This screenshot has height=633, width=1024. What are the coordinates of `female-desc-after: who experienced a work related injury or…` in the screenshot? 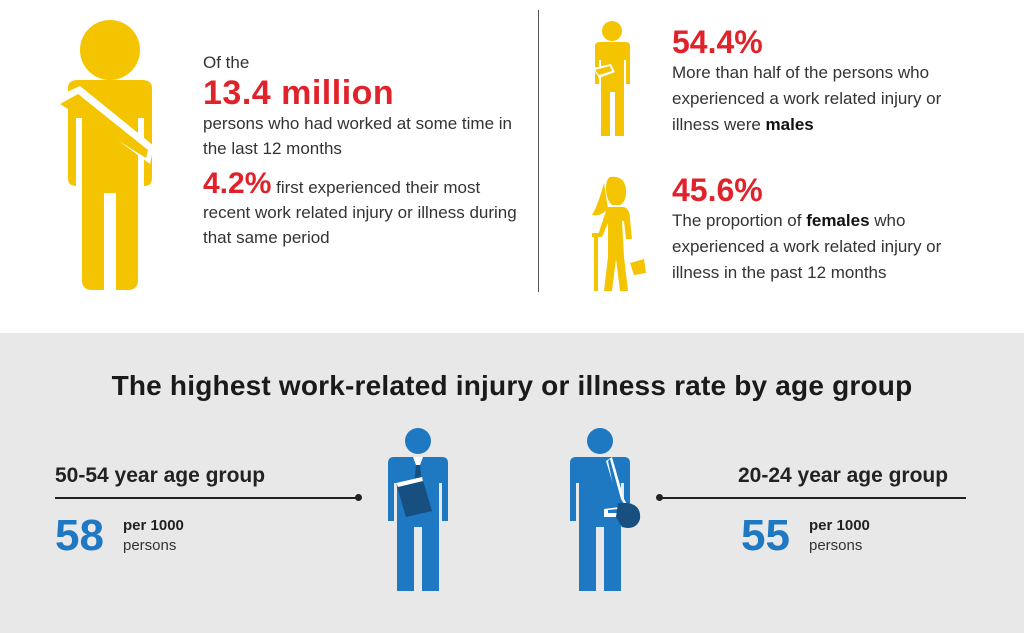 It's located at (807, 246).